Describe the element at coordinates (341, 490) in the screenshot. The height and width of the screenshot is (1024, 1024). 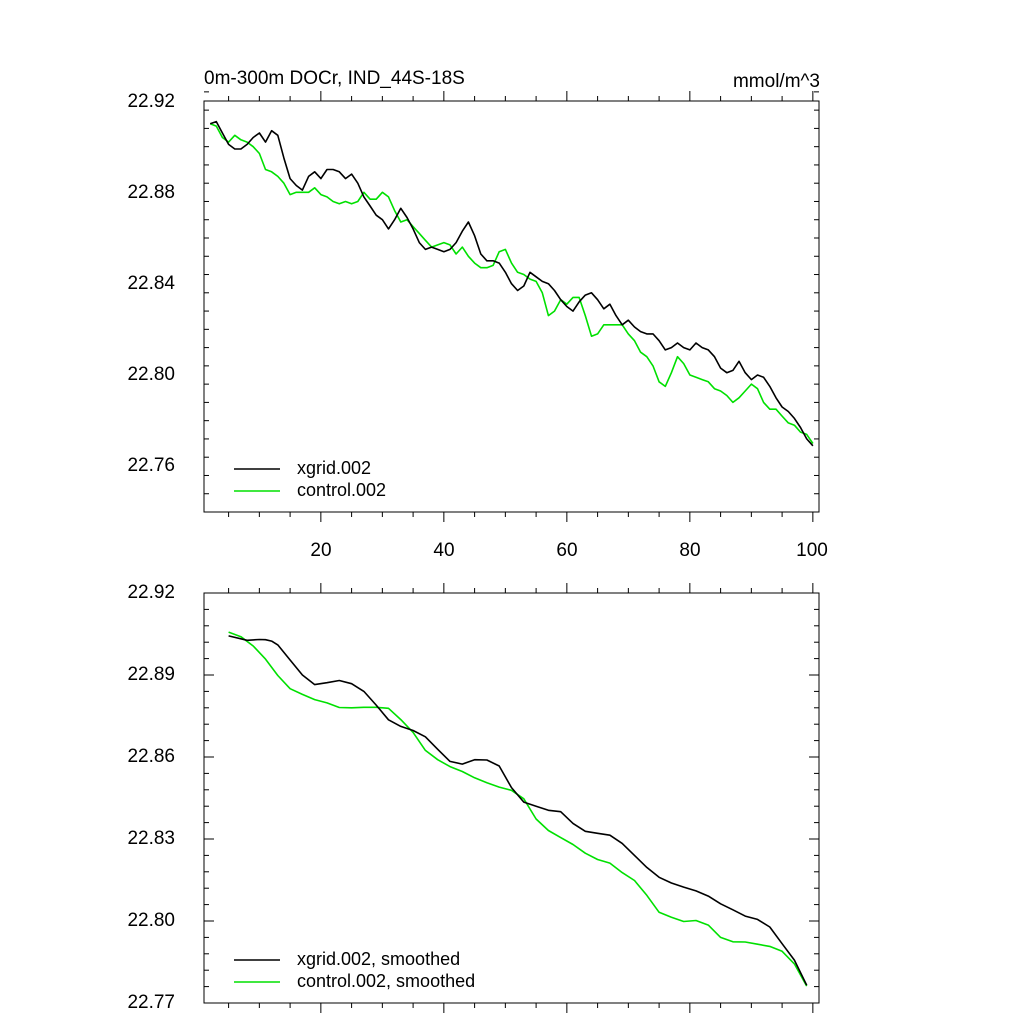
I see `legend-label-control: control.002` at that location.